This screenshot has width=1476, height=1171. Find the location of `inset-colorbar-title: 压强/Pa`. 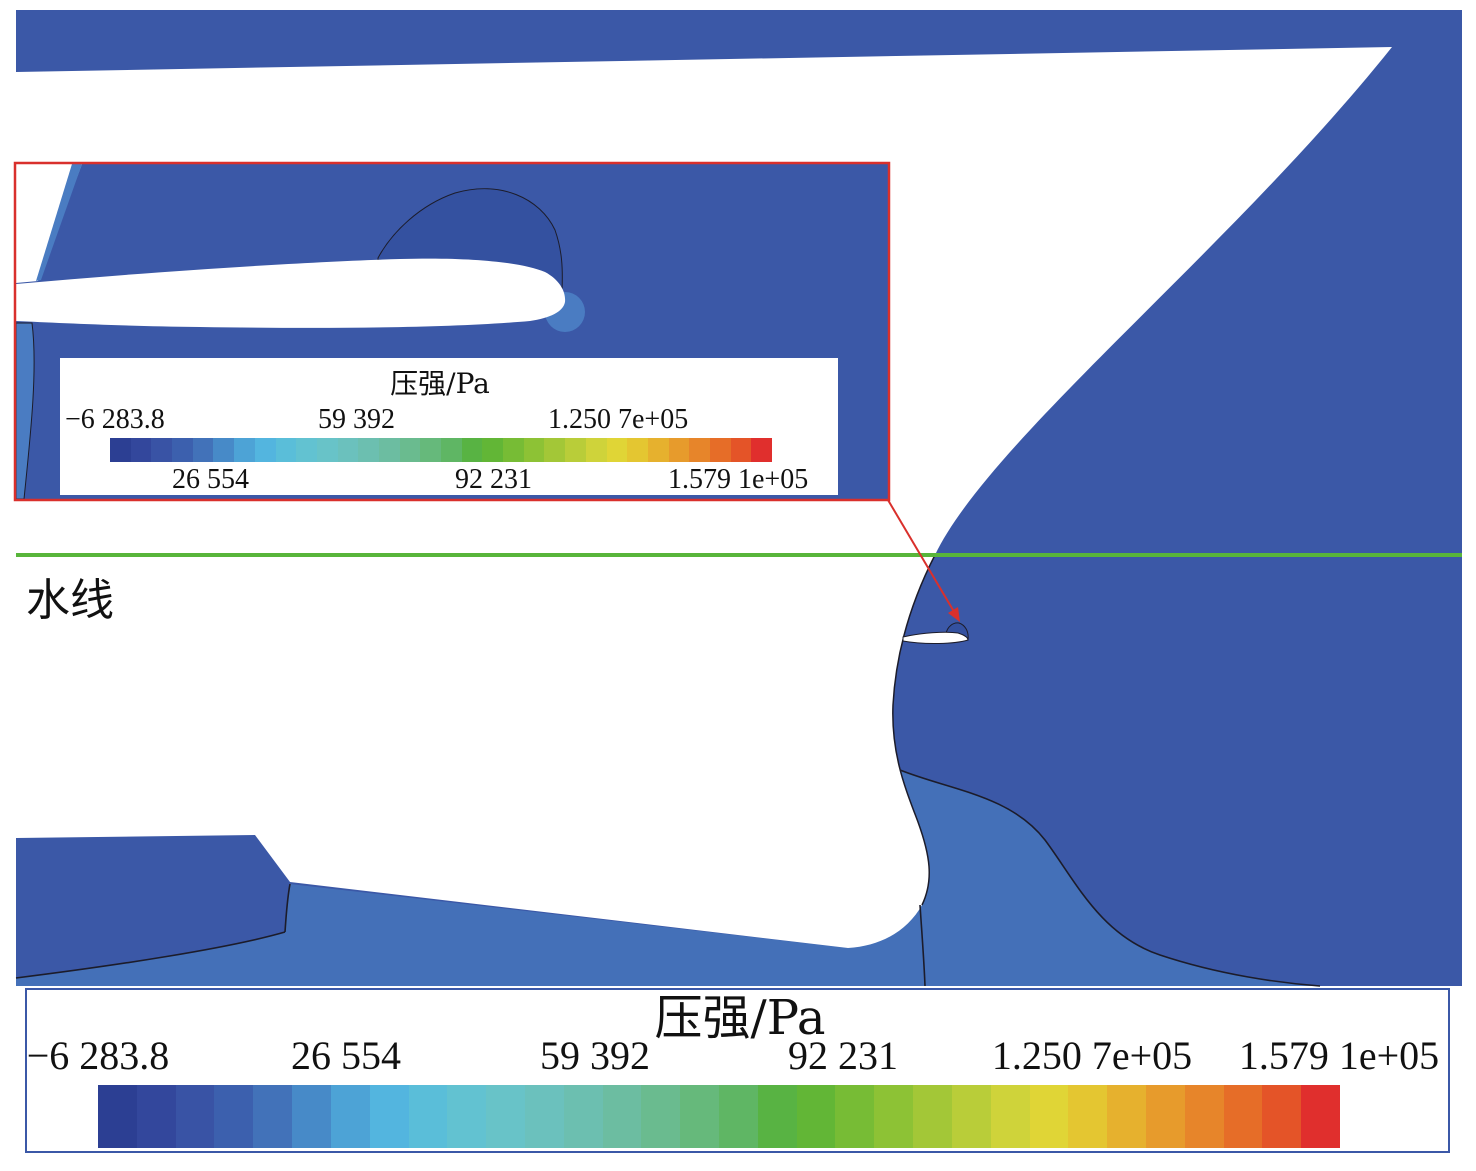

inset-colorbar-title: 压强/Pa is located at coordinates (440, 383).